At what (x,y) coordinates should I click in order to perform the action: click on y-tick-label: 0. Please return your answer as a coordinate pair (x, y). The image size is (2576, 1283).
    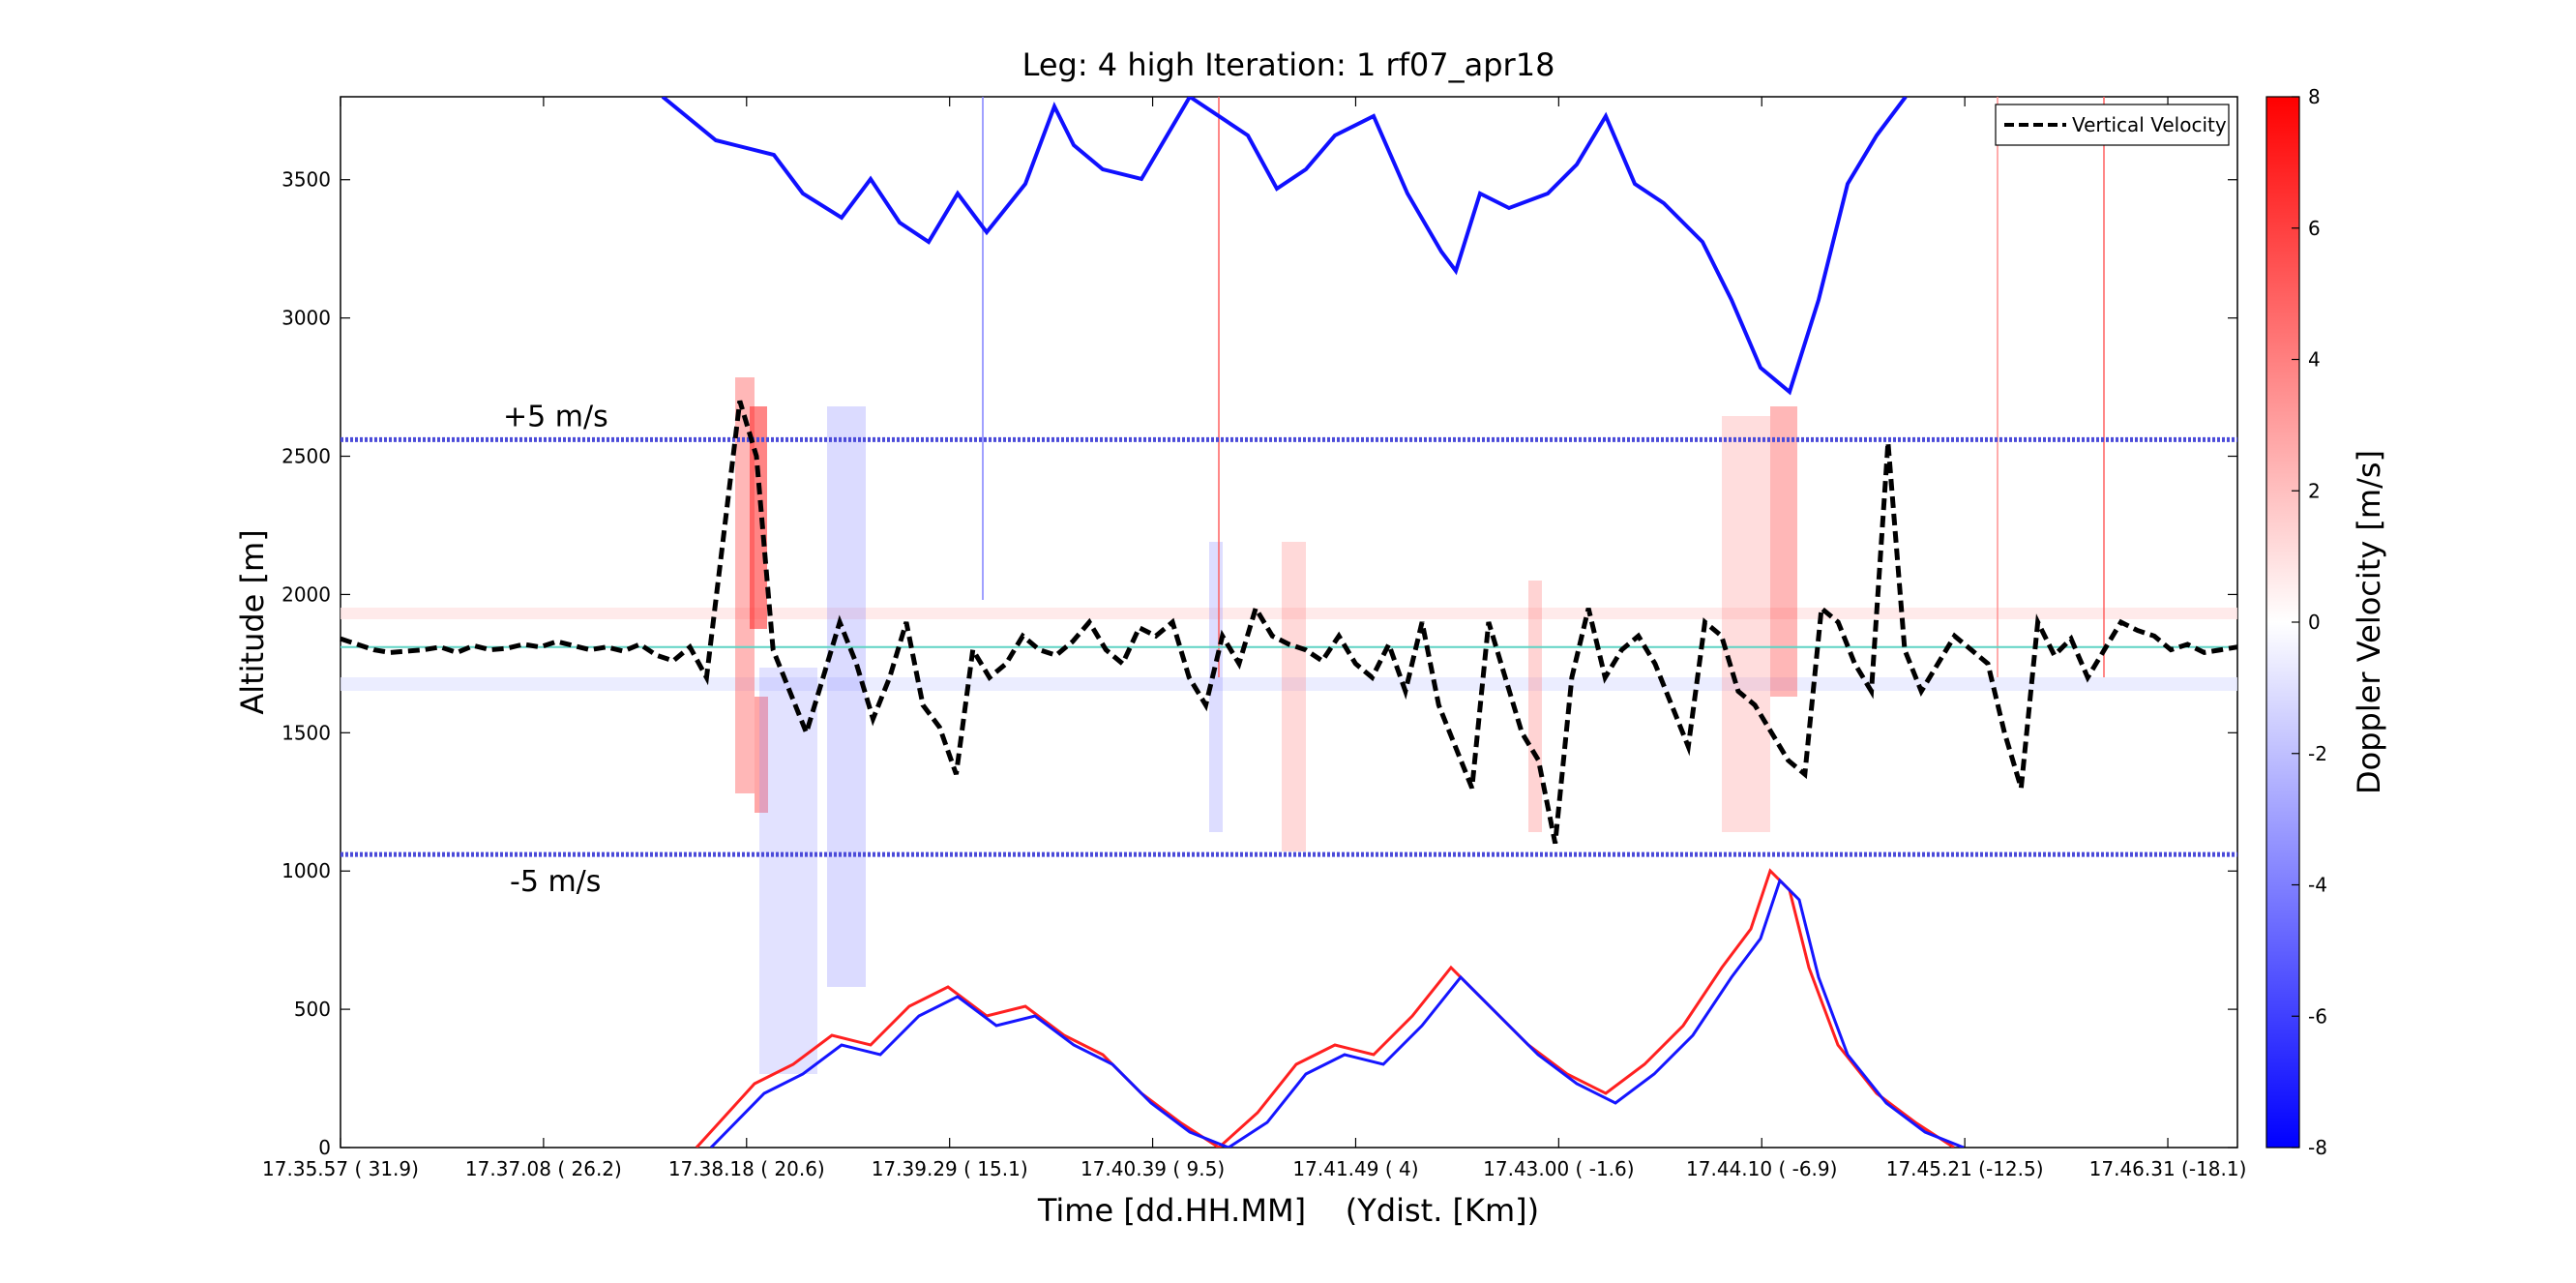
    Looking at the image, I should click on (324, 1147).